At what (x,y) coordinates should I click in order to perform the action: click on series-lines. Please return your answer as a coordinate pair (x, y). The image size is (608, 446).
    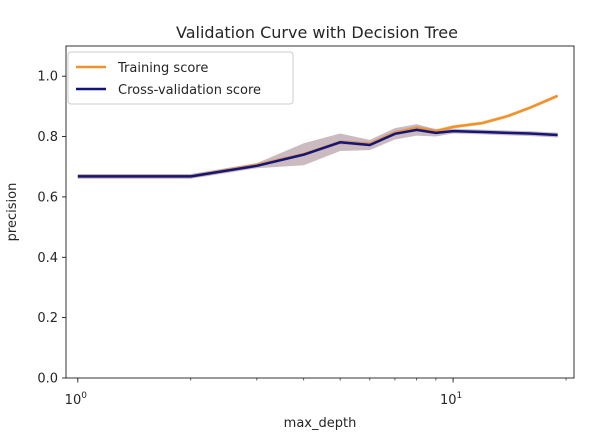
    Looking at the image, I should click on (318, 136).